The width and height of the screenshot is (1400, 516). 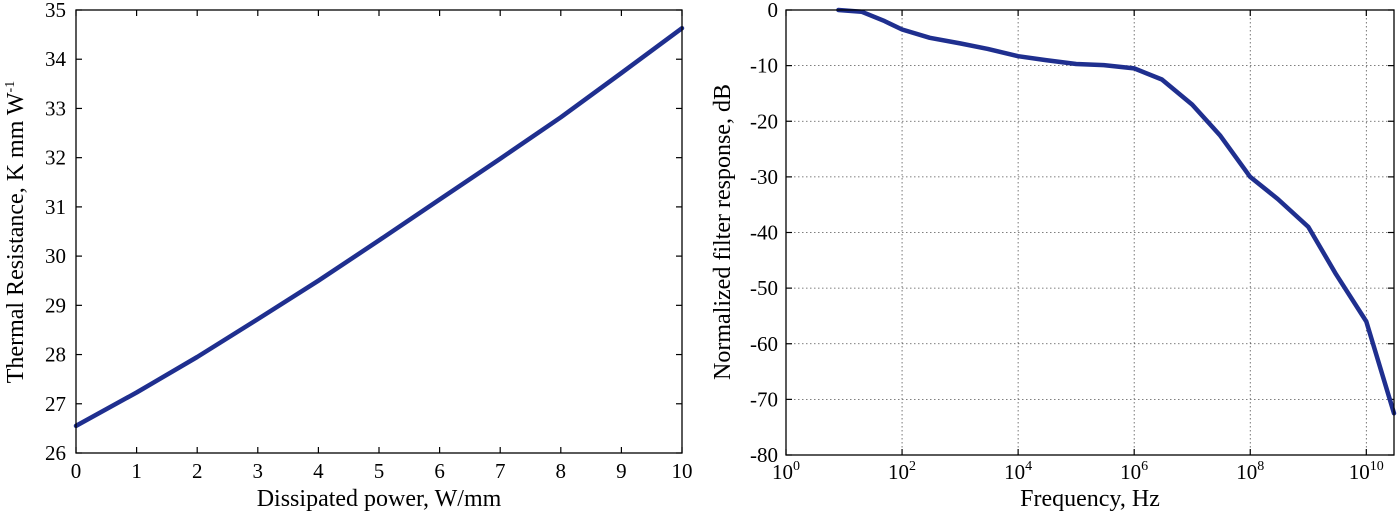 I want to click on chart2-x-tick-label: 10², so click(x=902, y=471).